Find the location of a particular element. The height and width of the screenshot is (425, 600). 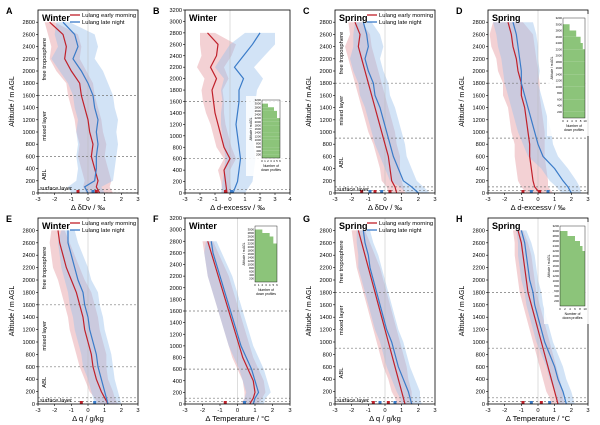

panel-title: Spring is located at coordinates (506, 226).